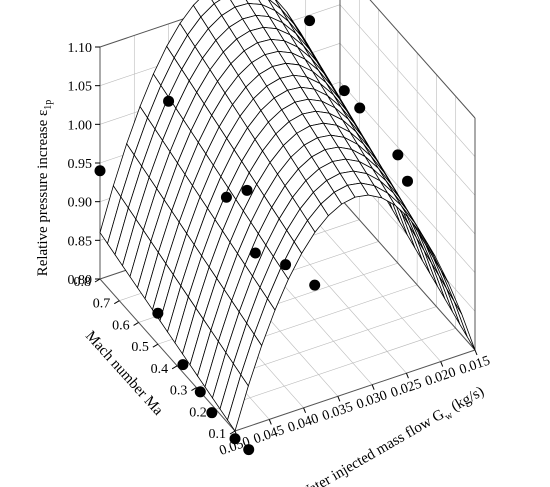 The width and height of the screenshot is (550, 487). What do you see at coordinates (80, 87) in the screenshot?
I see `z-tick-label: 1.05` at bounding box center [80, 87].